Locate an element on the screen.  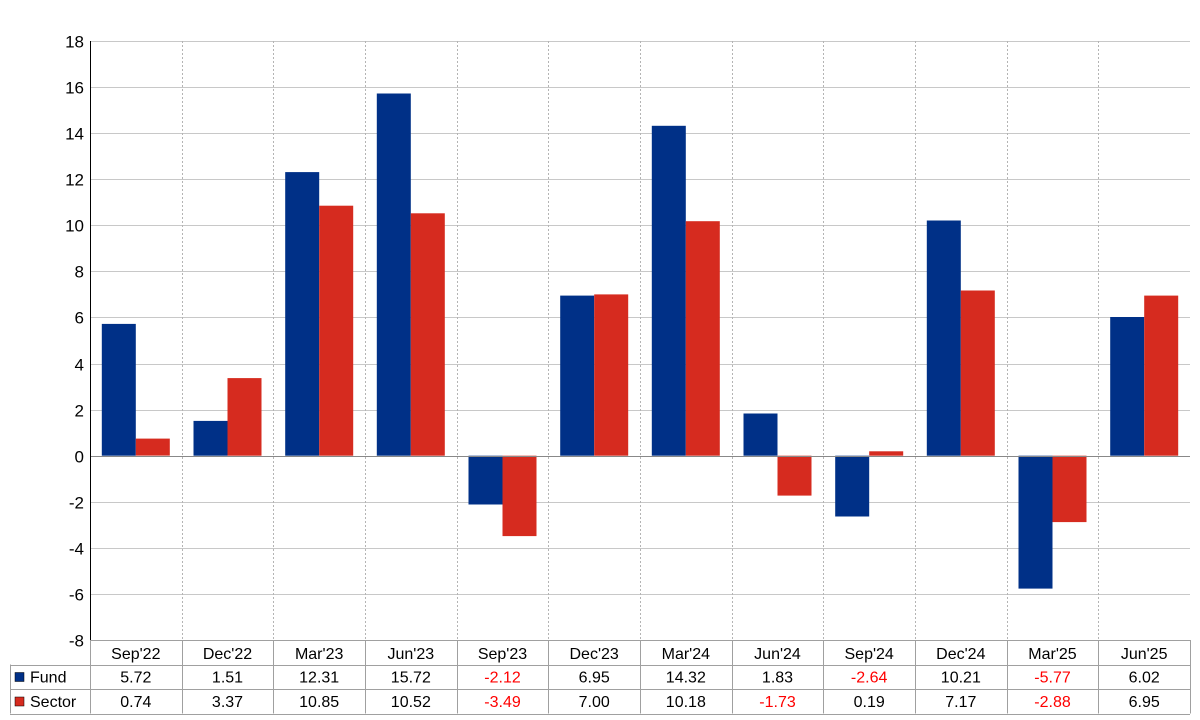
table-cell-sector-0: 0.74 is located at coordinates (135, 702).